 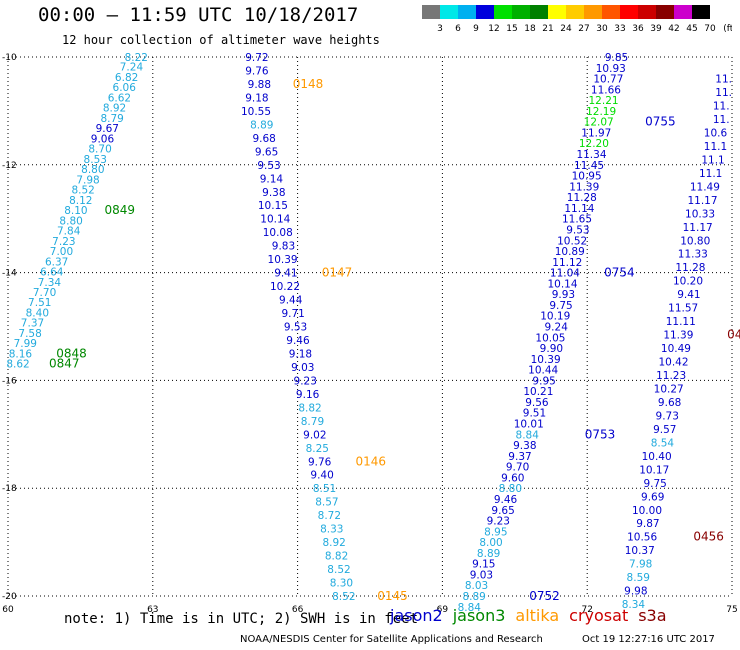 I want to click on swh-value-label: 9.87, so click(x=647, y=524).